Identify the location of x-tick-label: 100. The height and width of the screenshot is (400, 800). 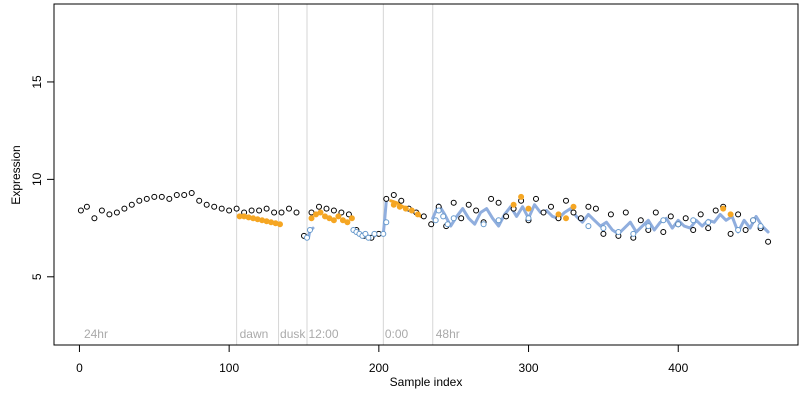
(229, 368).